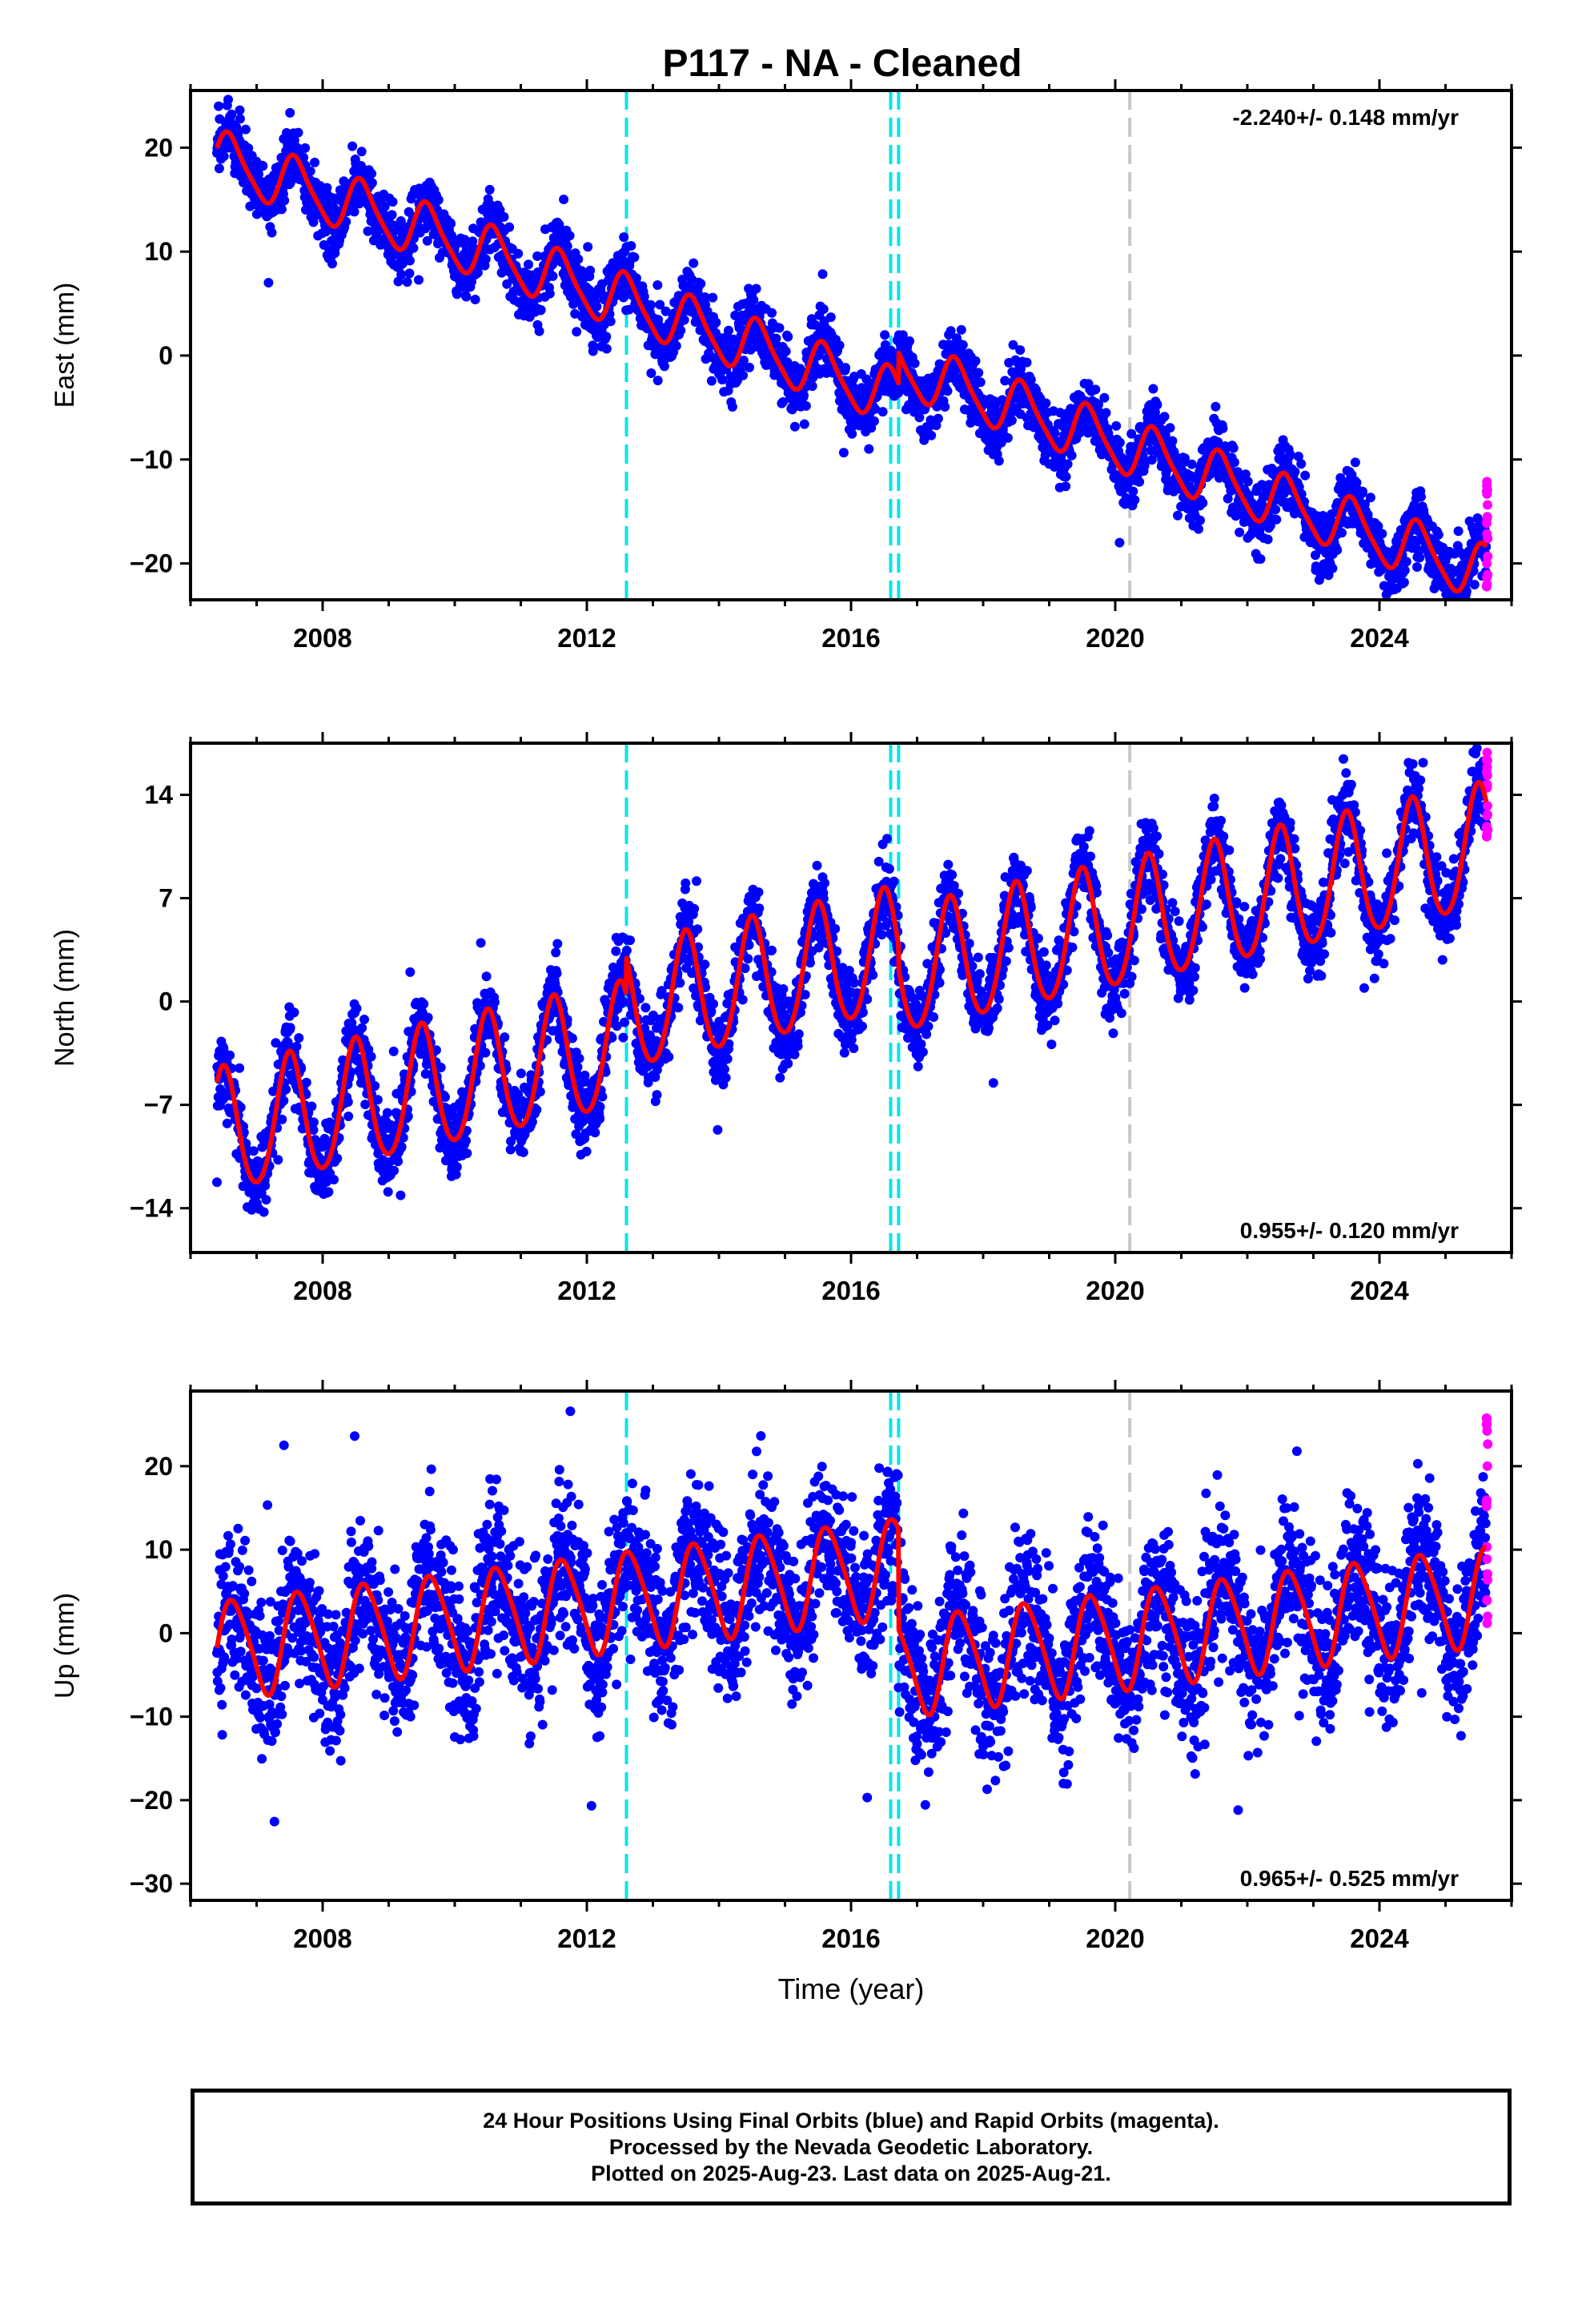 This screenshot has height=2324, width=1582. I want to click on rapid-orbit-points, so click(1487, 534).